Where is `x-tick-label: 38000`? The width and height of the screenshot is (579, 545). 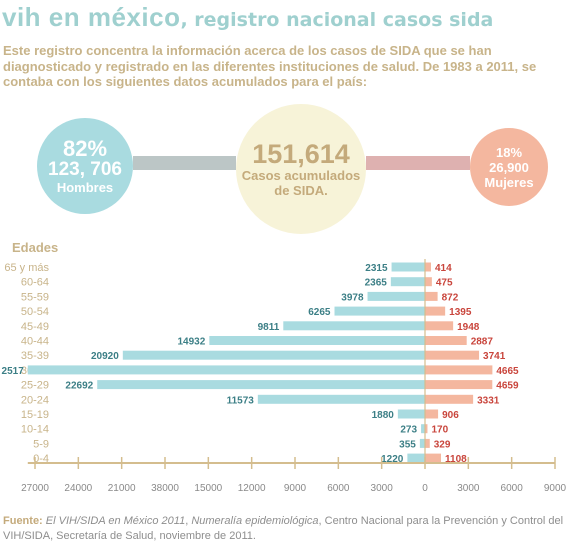
x-tick-label: 38000 is located at coordinates (165, 488).